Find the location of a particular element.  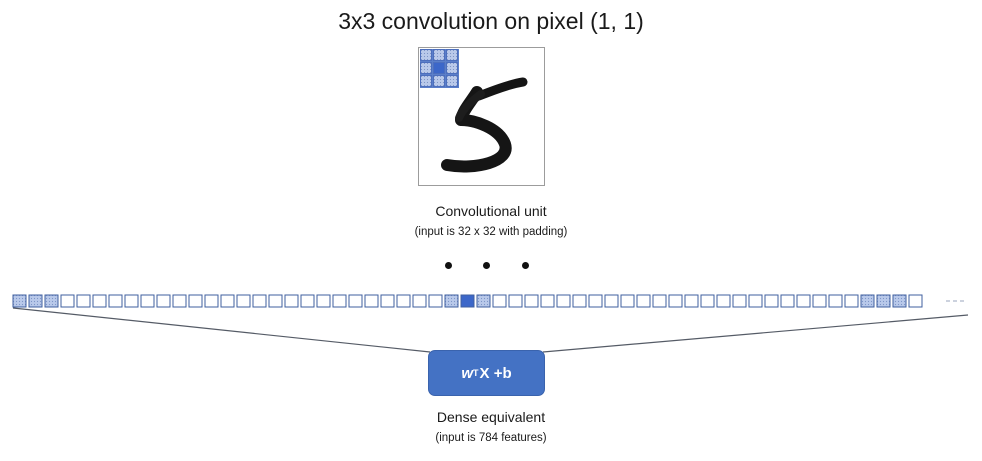

kernel-grid is located at coordinates (439, 68).